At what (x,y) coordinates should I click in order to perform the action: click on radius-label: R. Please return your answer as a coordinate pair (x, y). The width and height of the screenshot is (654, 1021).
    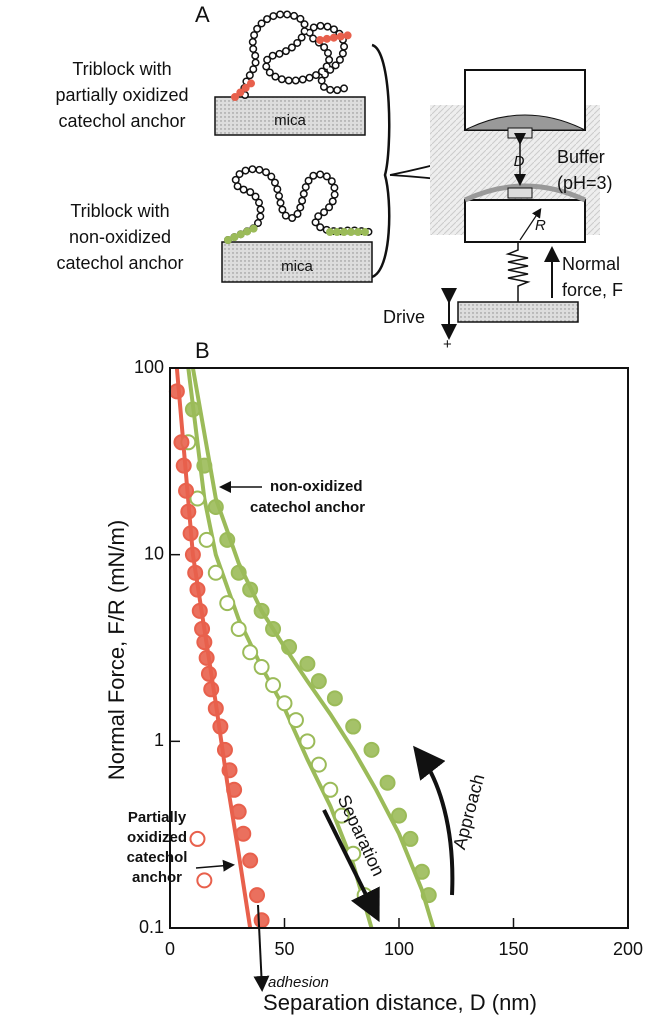
    Looking at the image, I should click on (540, 225).